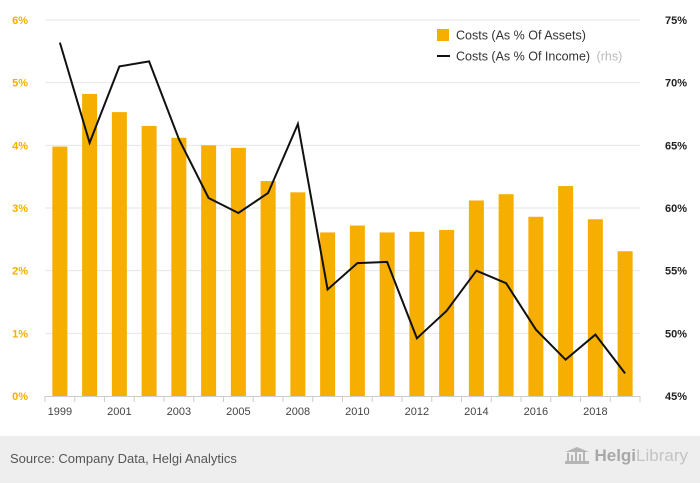 The width and height of the screenshot is (700, 483). Describe the element at coordinates (676, 397) in the screenshot. I see `y-right-tick-label: 45%` at that location.